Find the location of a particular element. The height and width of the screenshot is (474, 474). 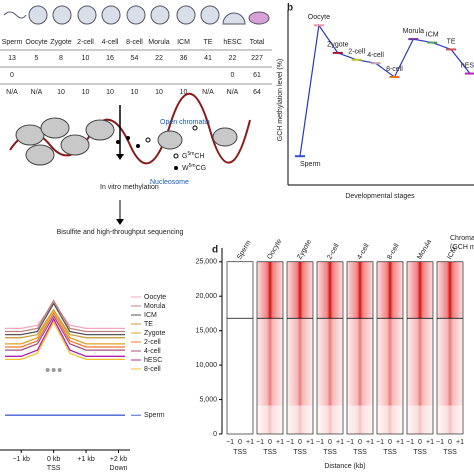

column-label: 4-cell is located at coordinates (363, 251).